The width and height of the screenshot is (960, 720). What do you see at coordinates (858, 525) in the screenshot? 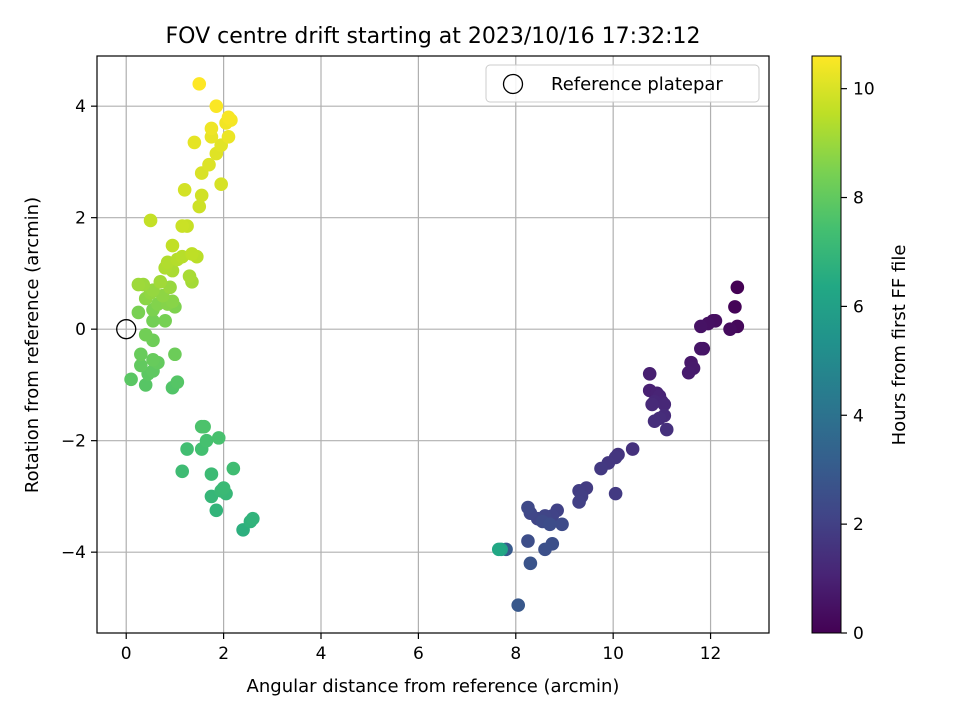
I see `colorbar-tick-label: 2` at bounding box center [858, 525].